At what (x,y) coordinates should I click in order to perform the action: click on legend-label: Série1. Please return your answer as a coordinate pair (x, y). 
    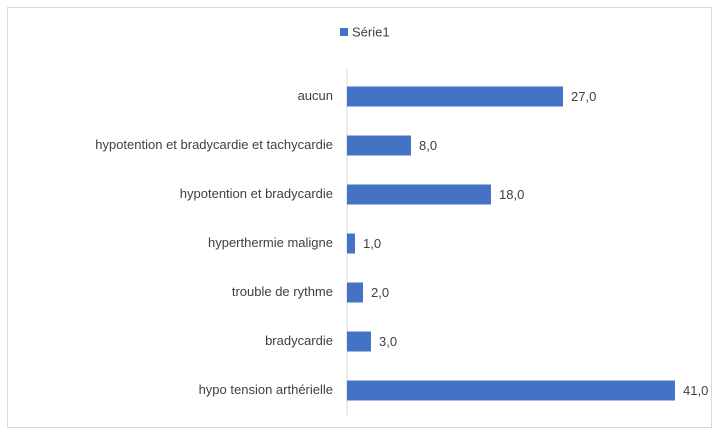
    Looking at the image, I should click on (371, 31).